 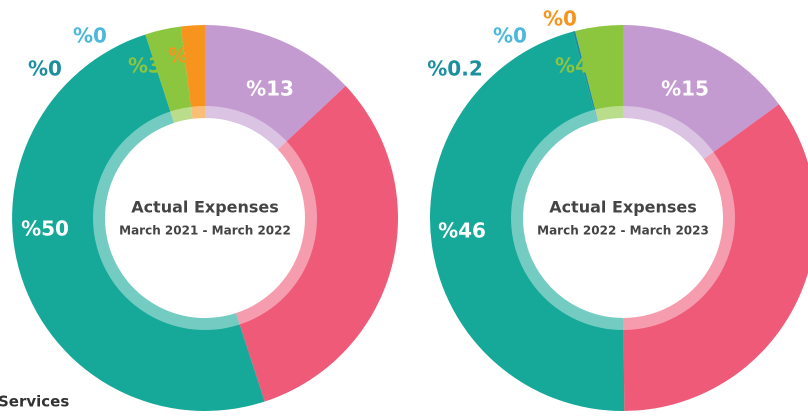 I want to click on value-label: %50, so click(x=45, y=229).